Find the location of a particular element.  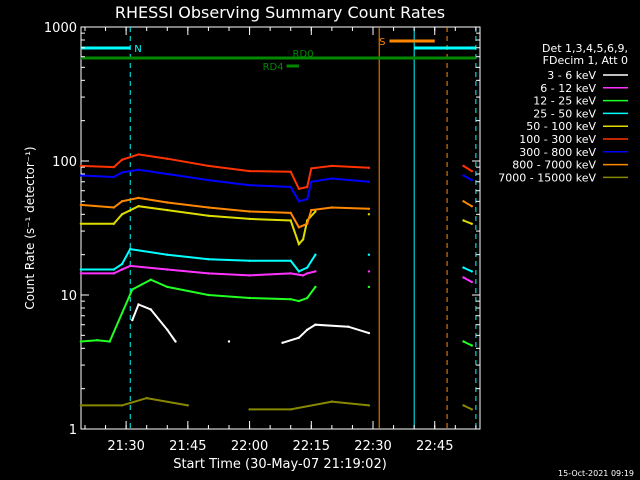

legend-header-line-1: Det 1,3,4,5,6,9, is located at coordinates (585, 48).